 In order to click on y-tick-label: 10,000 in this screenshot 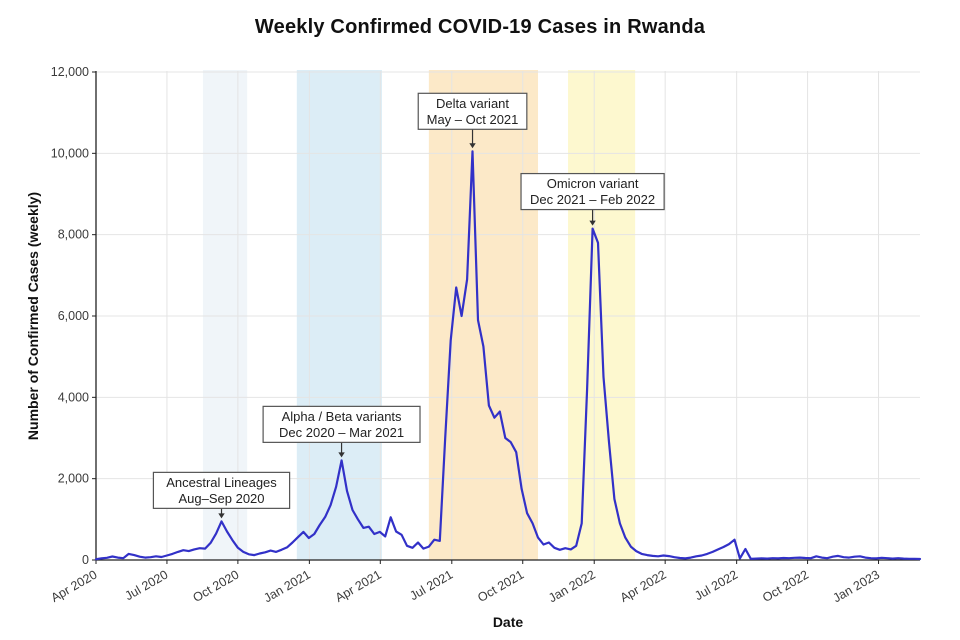, I will do `click(70, 153)`.